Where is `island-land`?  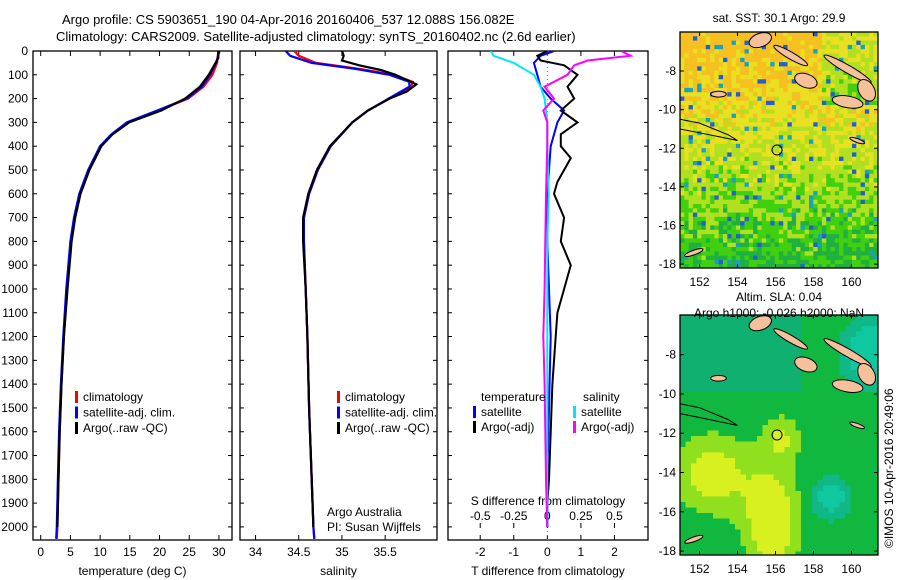 island-land is located at coordinates (847, 69).